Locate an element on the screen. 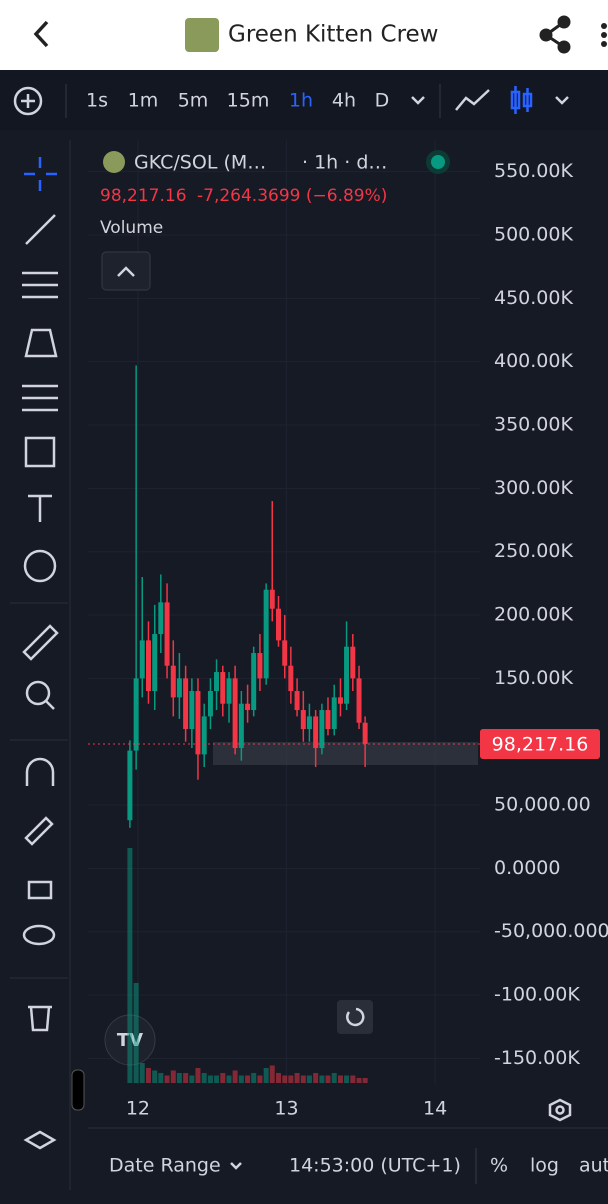  interval-button: 1s is located at coordinates (97, 101).